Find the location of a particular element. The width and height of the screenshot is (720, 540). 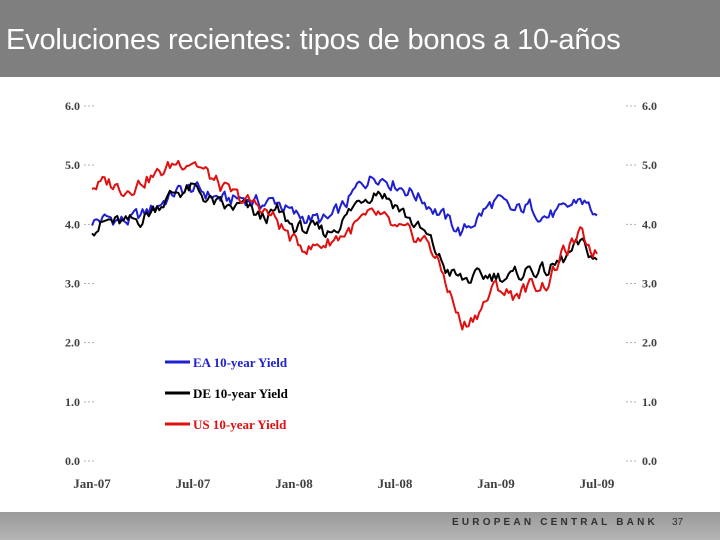

x-tick-label: Jan-07 is located at coordinates (92, 483).